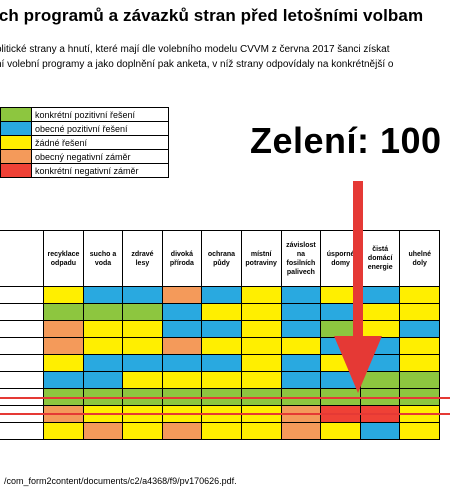  I want to click on legend-label: žádné řešení, so click(100, 142).